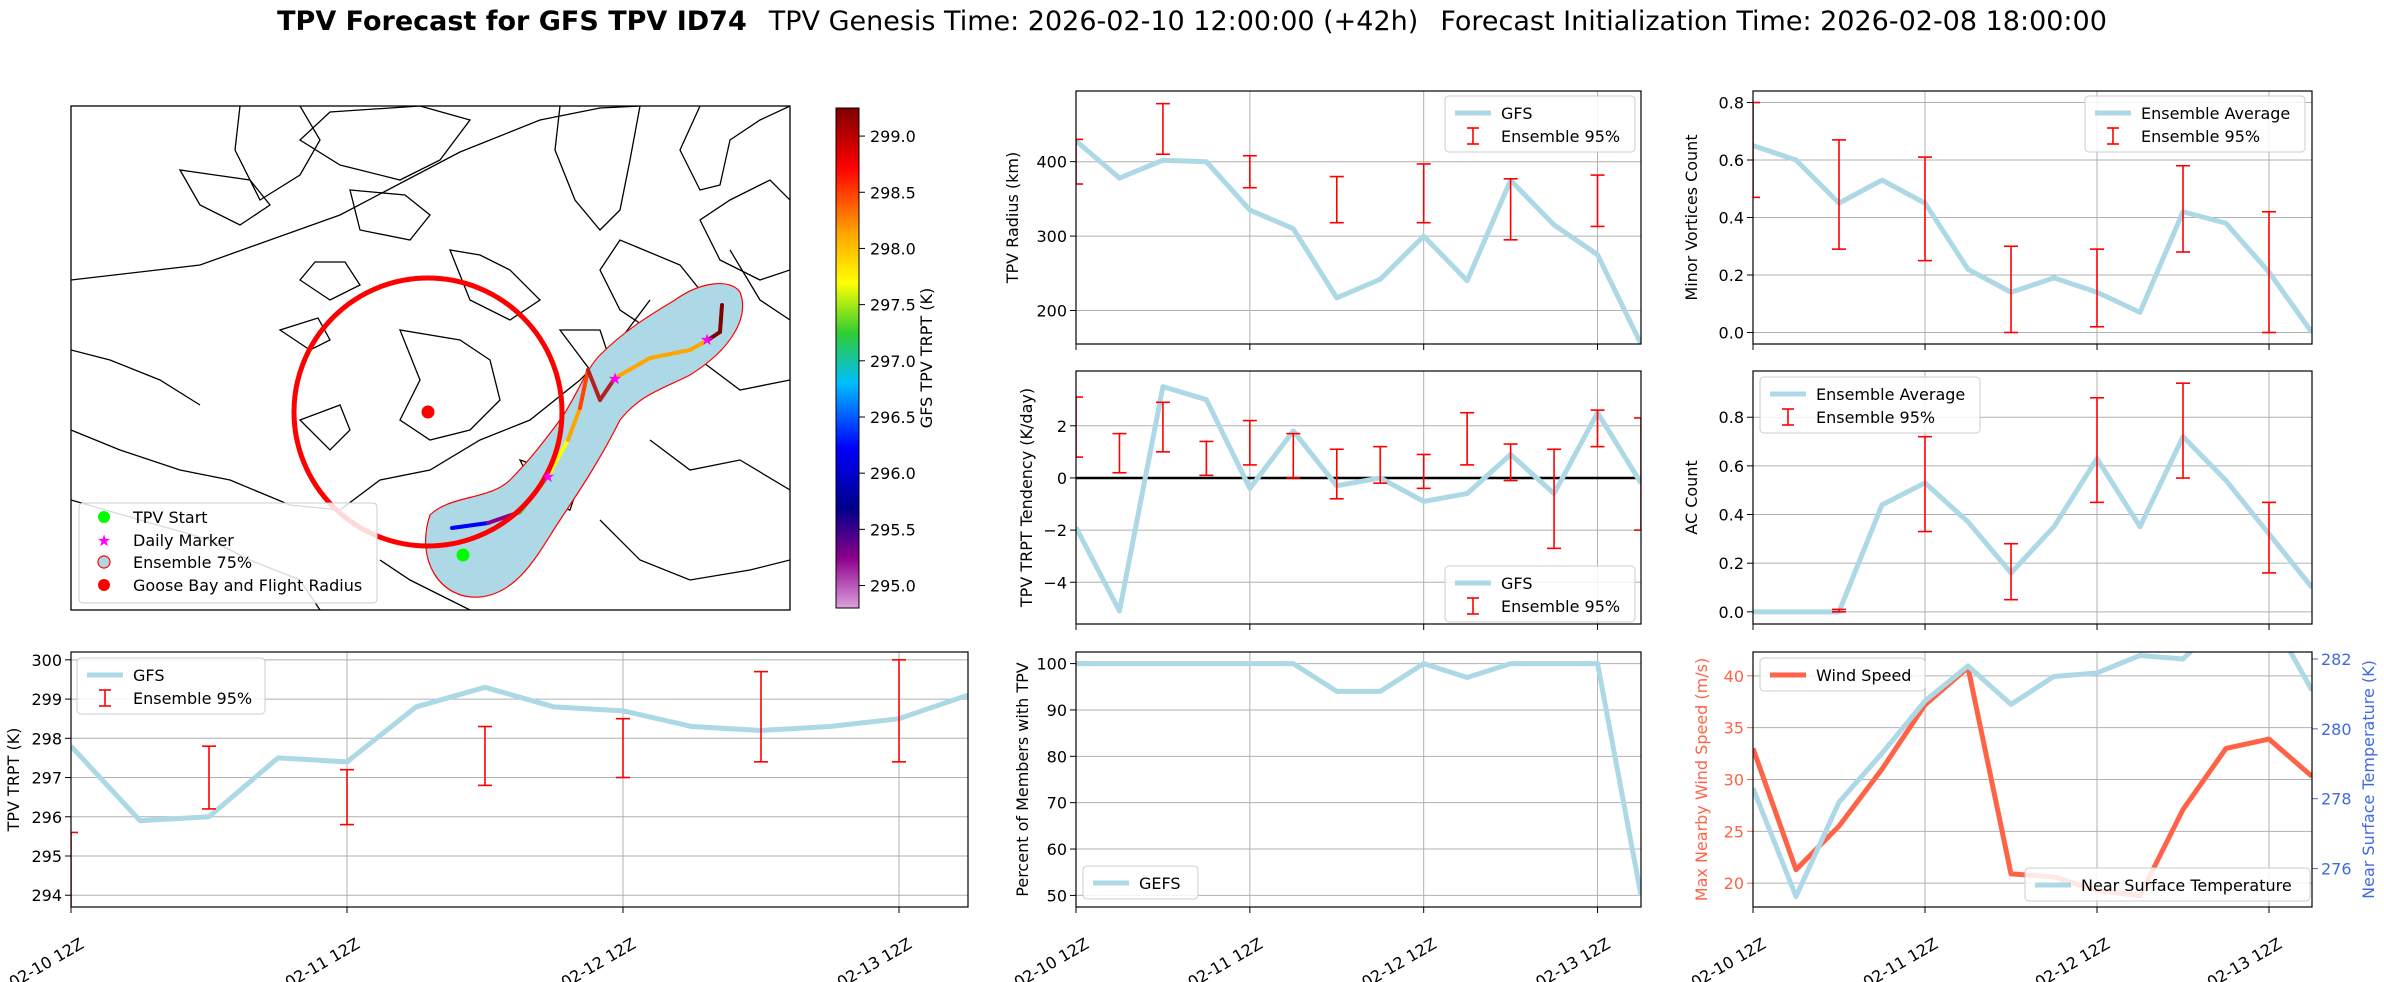 Image resolution: width=2384 pixels, height=982 pixels. What do you see at coordinates (1398, 958) in the screenshot?
I see `x-tick-label: 02-12 12Z` at bounding box center [1398, 958].